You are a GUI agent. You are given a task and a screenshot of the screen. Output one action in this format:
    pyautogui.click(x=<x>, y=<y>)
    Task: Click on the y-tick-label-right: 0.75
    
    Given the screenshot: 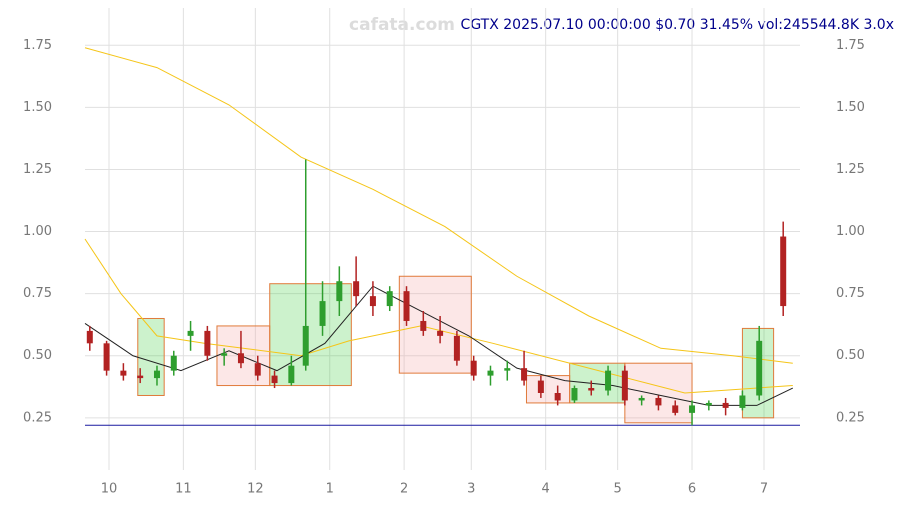 What is the action you would take?
    pyautogui.click(x=850, y=293)
    